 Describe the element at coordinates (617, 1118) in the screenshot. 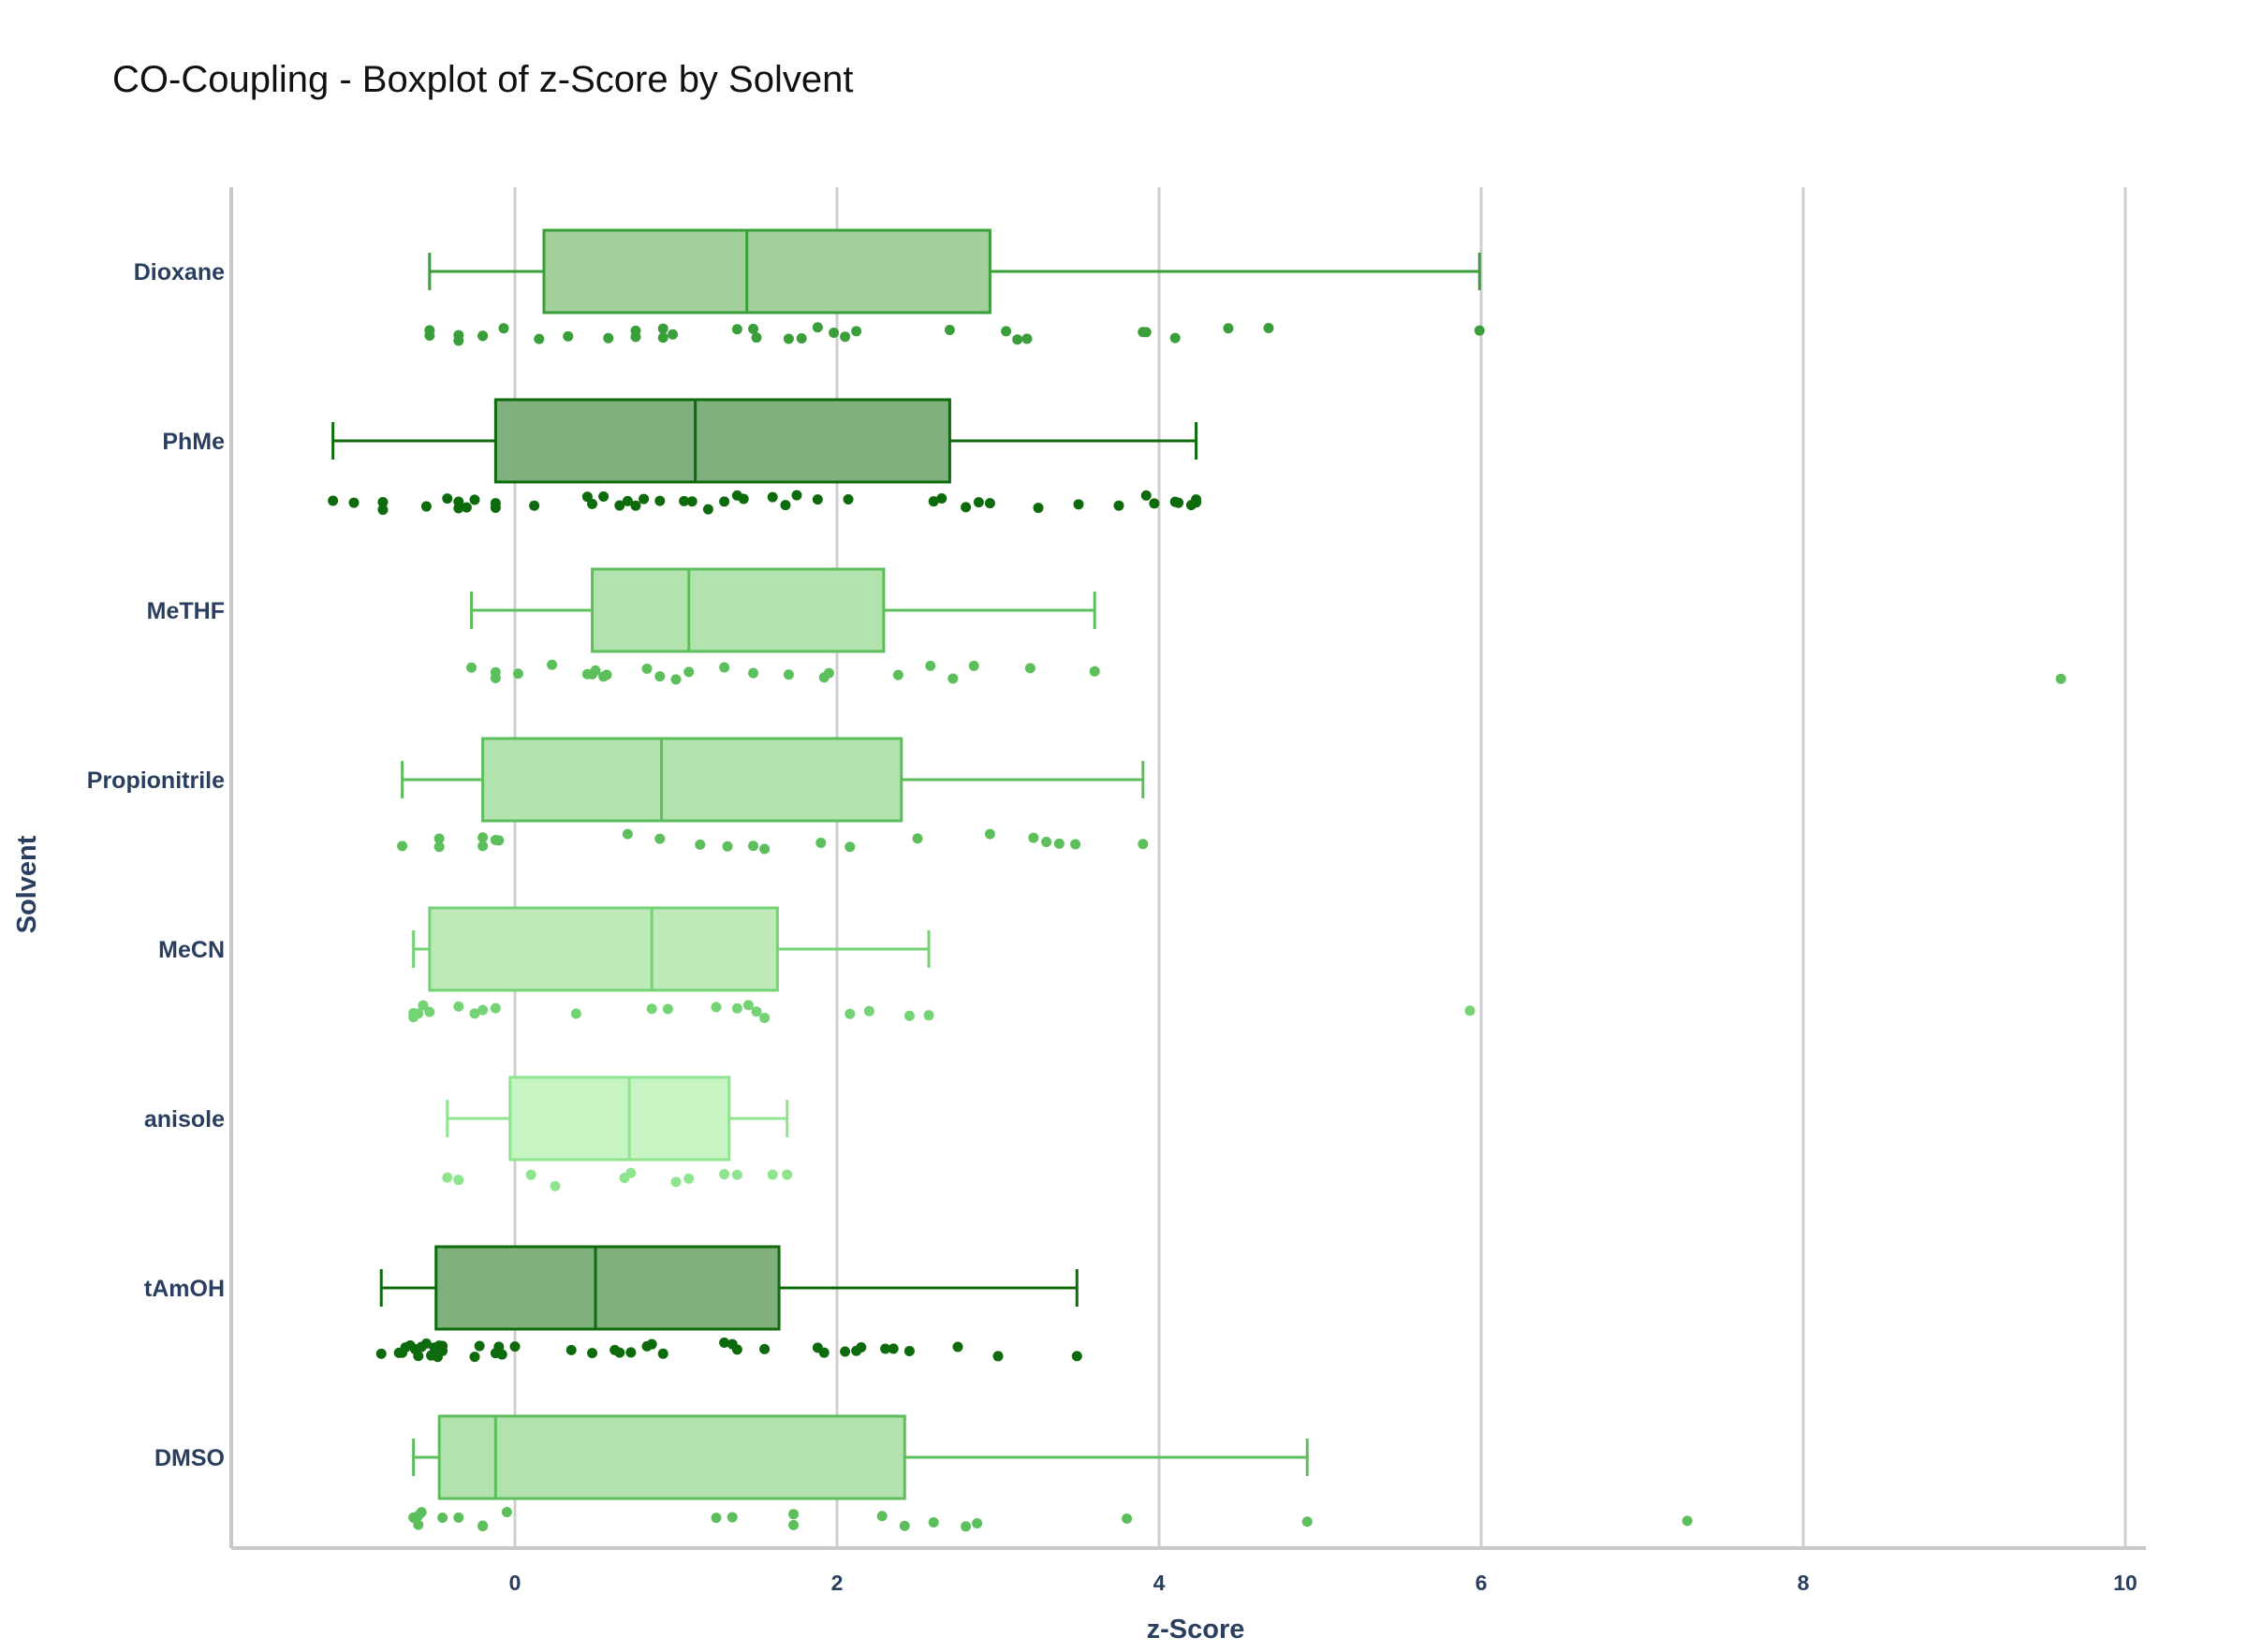

I see `box-anisole` at that location.